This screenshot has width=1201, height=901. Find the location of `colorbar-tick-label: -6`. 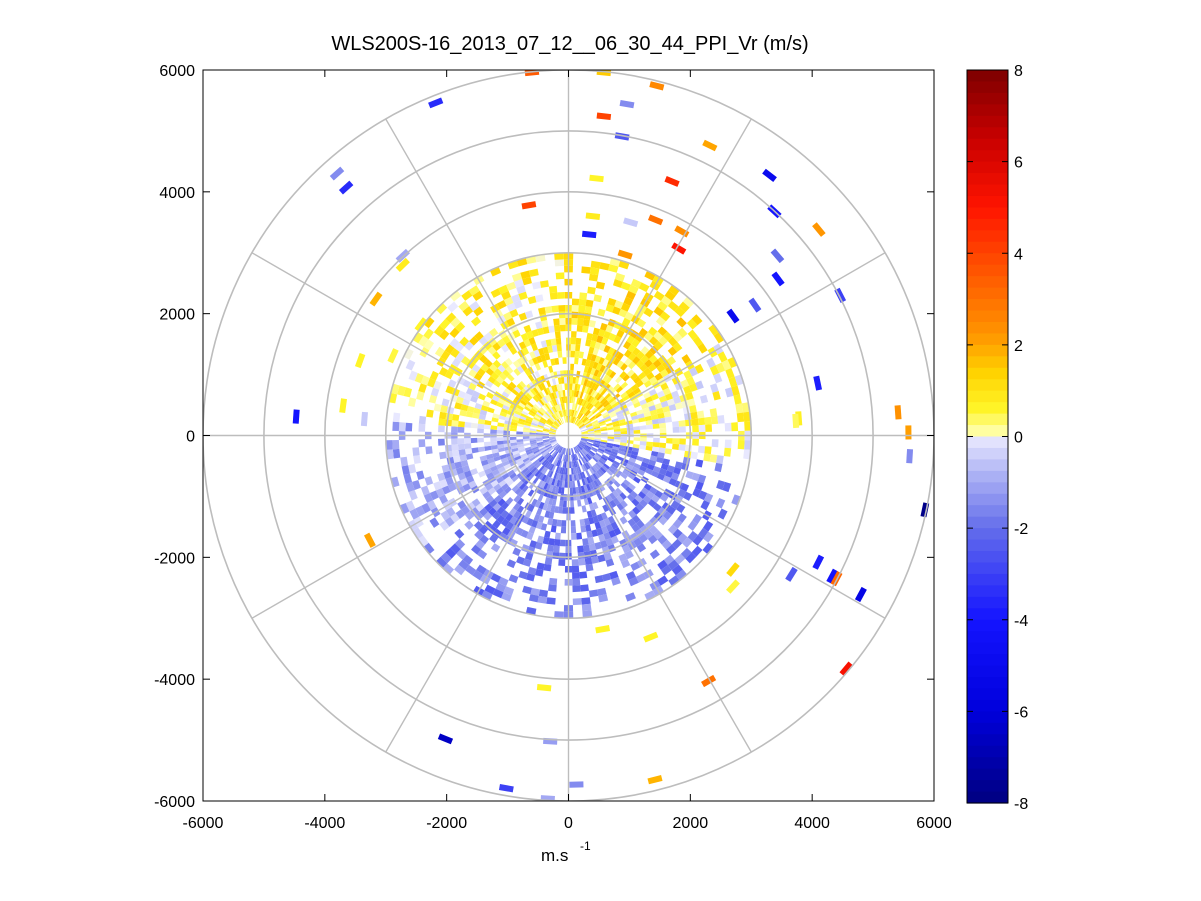

colorbar-tick-label: -6 is located at coordinates (1021, 712).